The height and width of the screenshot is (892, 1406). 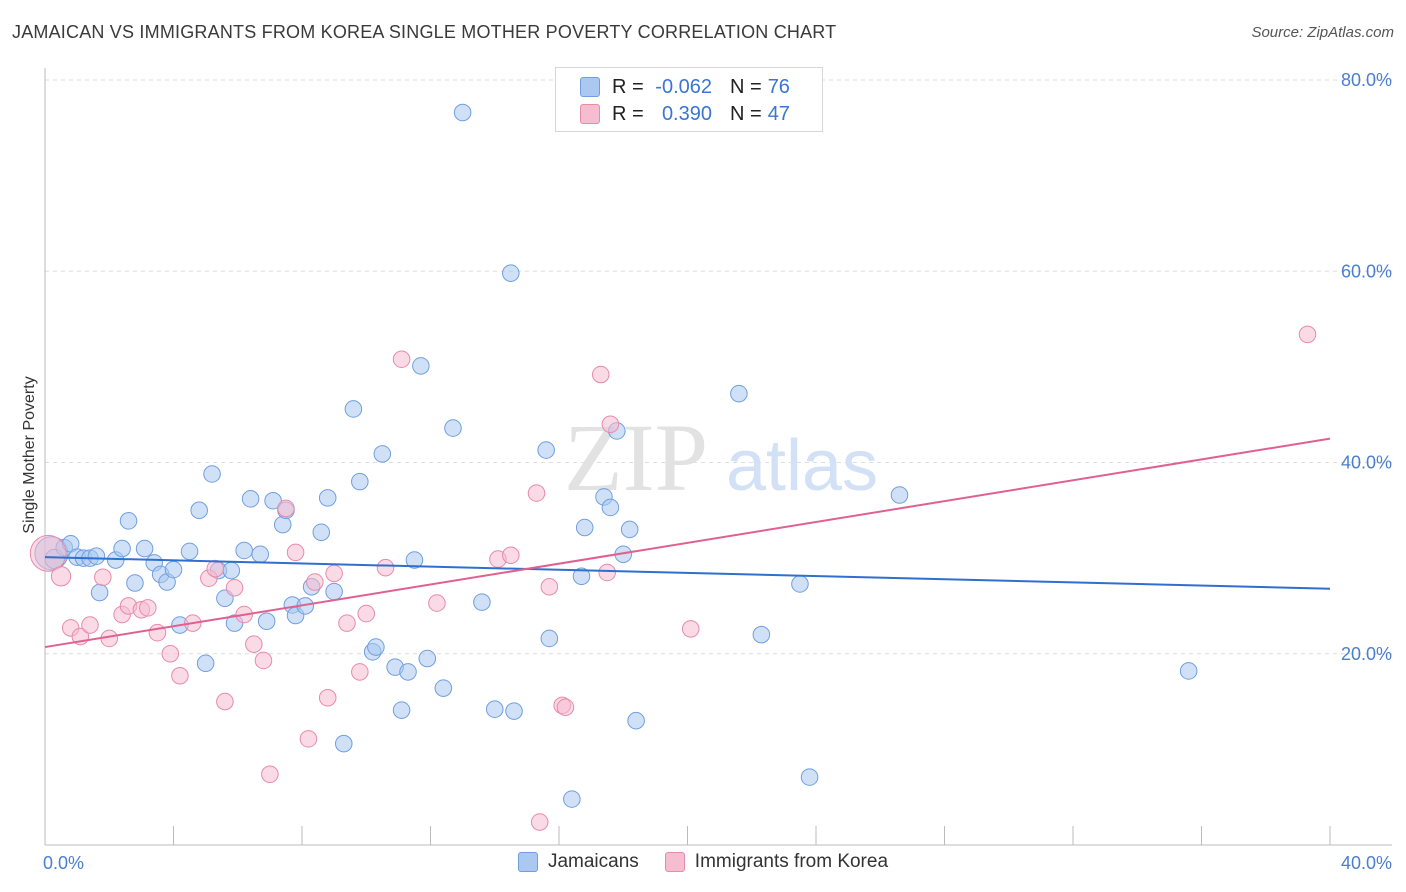 I want to click on y-tick-label: 60.0%, so click(x=1366, y=271).